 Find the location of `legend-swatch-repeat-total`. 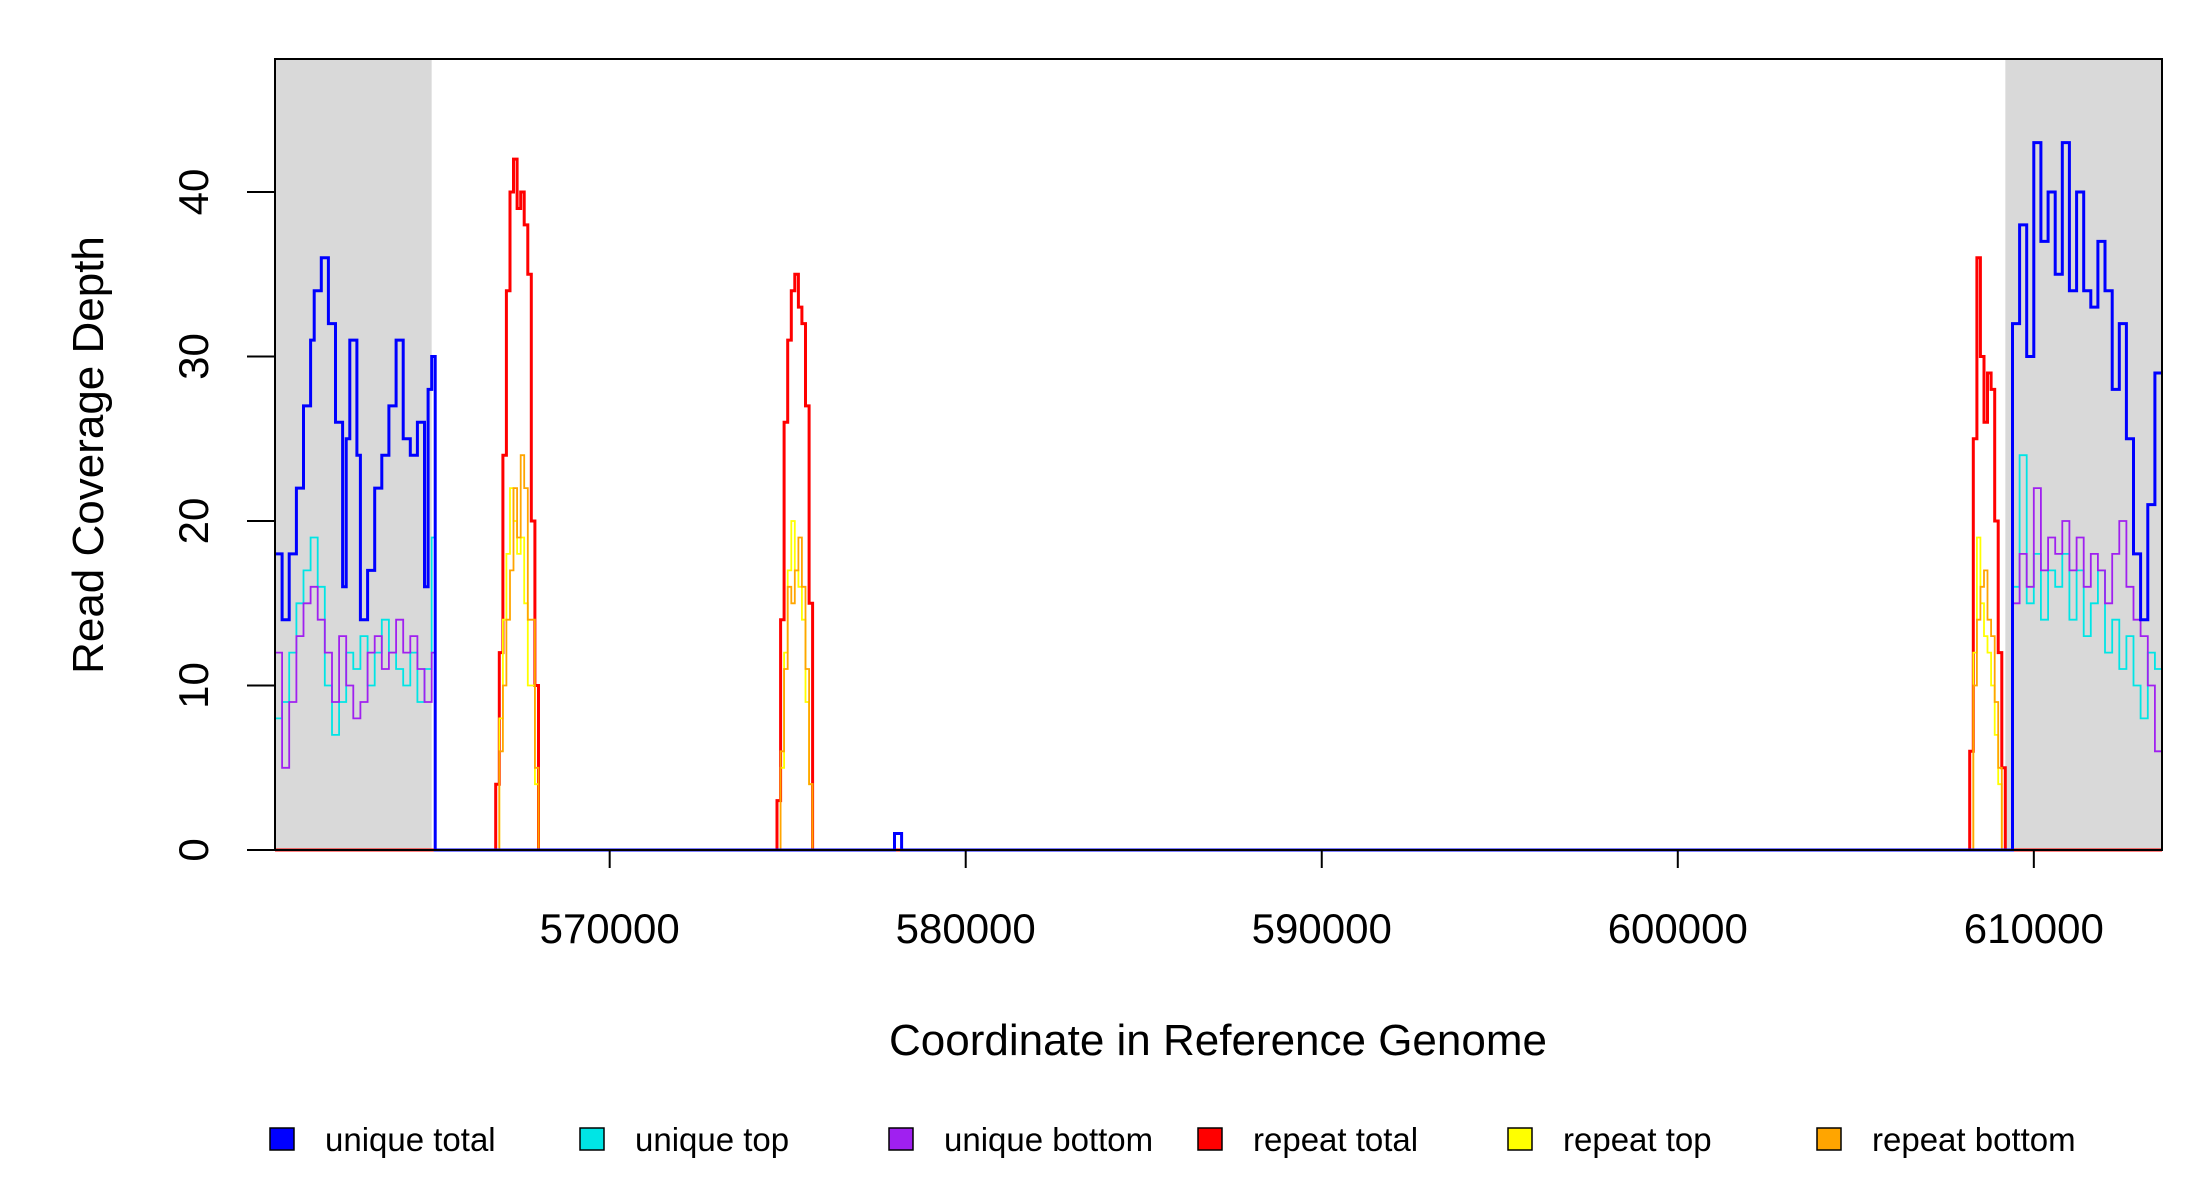

legend-swatch-repeat-total is located at coordinates (1210, 1139).